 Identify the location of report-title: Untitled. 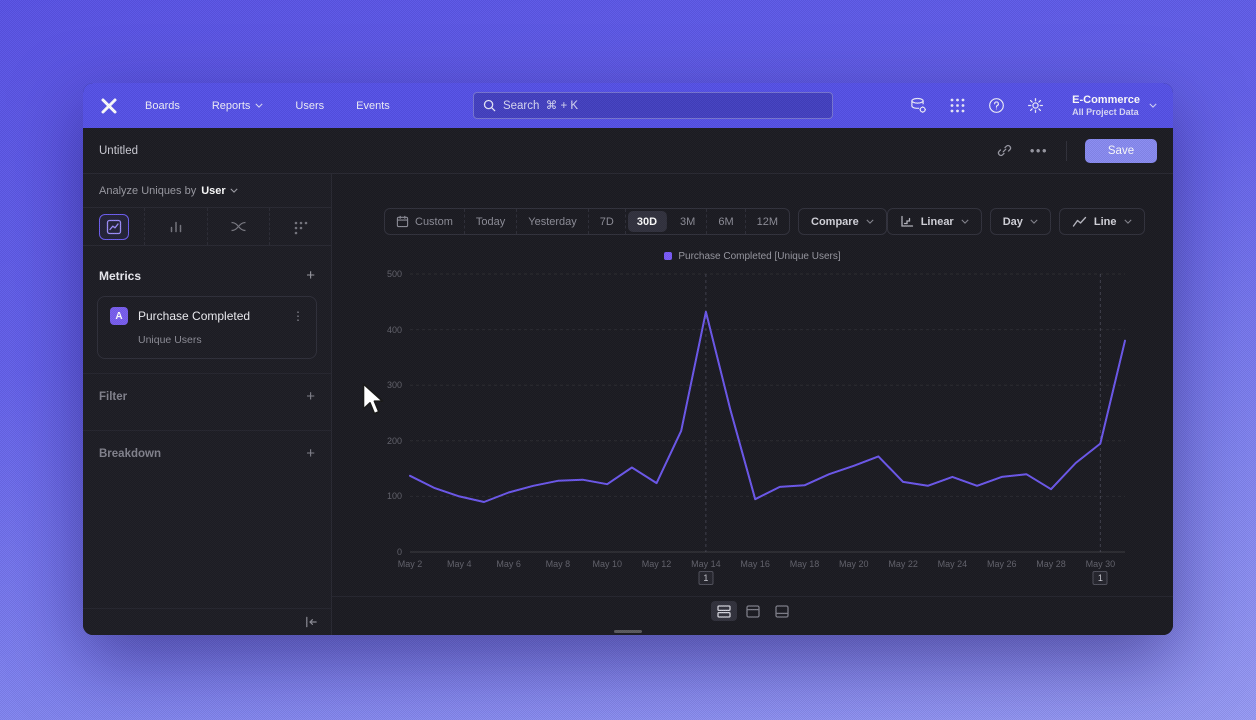
(118, 150).